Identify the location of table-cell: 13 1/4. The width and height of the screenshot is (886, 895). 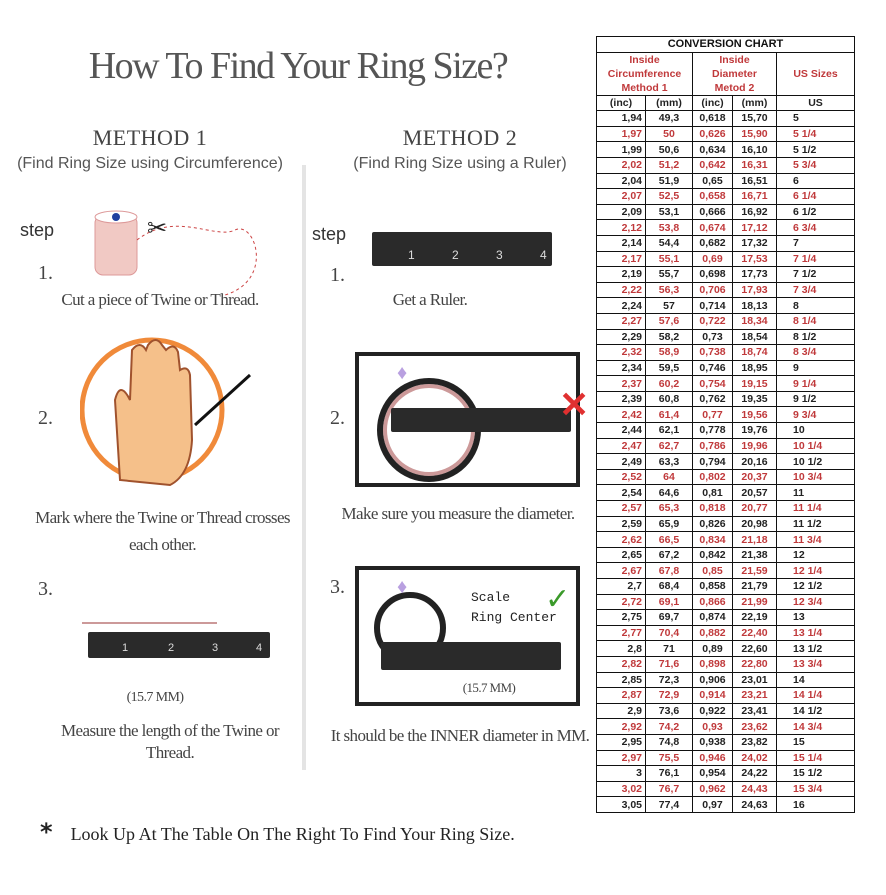
(815, 633).